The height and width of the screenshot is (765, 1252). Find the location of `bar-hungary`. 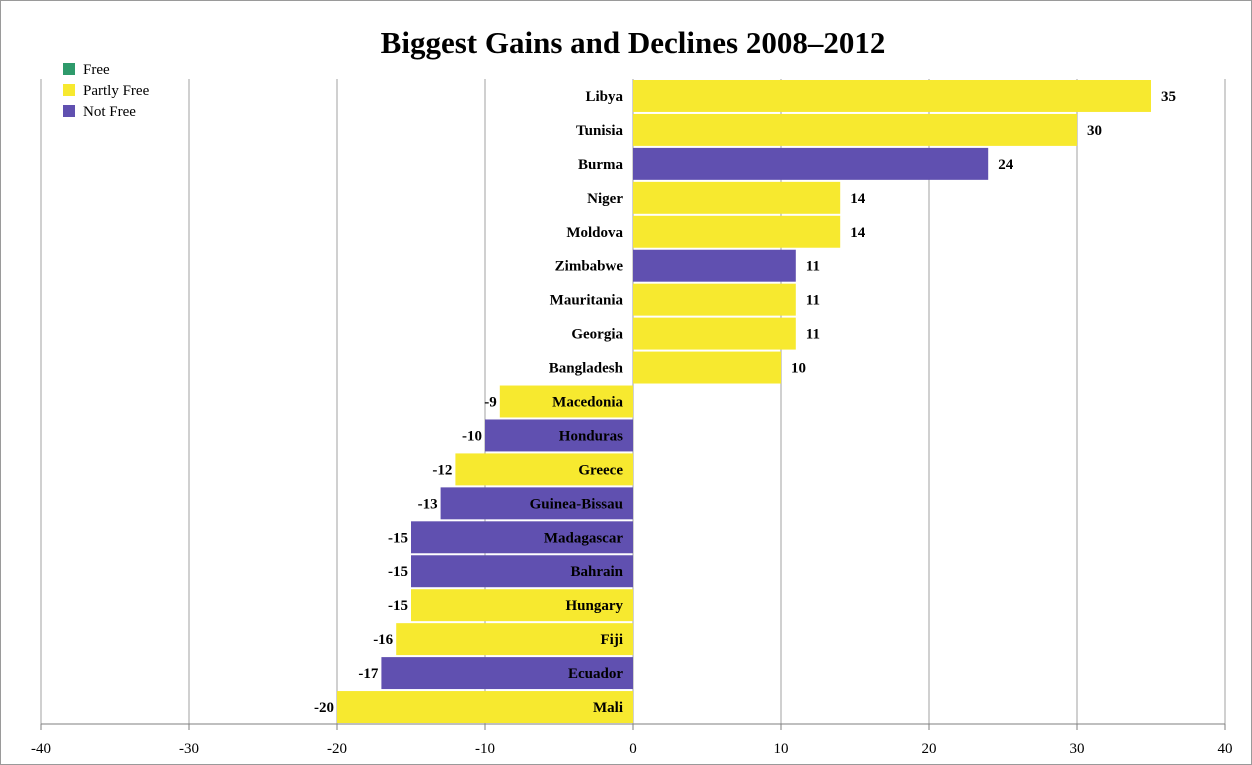

bar-hungary is located at coordinates (522, 605).